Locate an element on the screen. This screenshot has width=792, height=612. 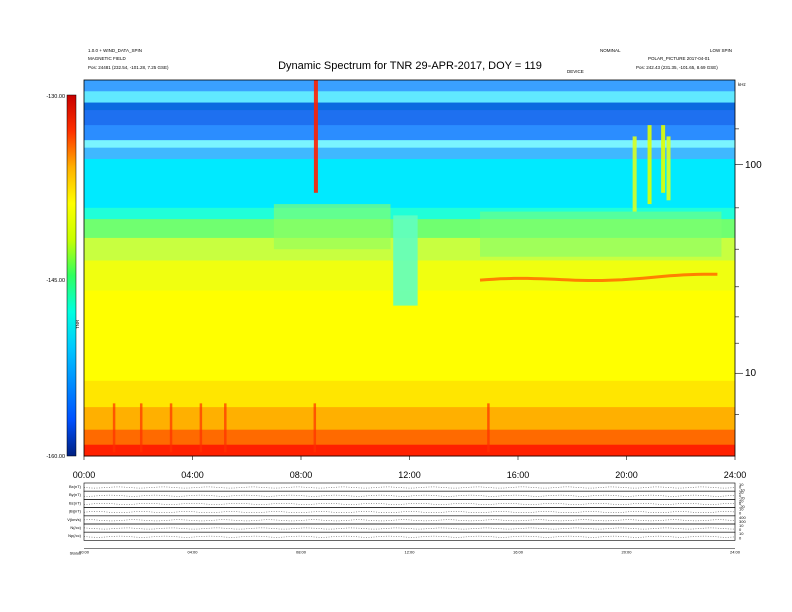
burst-20:20 is located at coordinates (634, 174).